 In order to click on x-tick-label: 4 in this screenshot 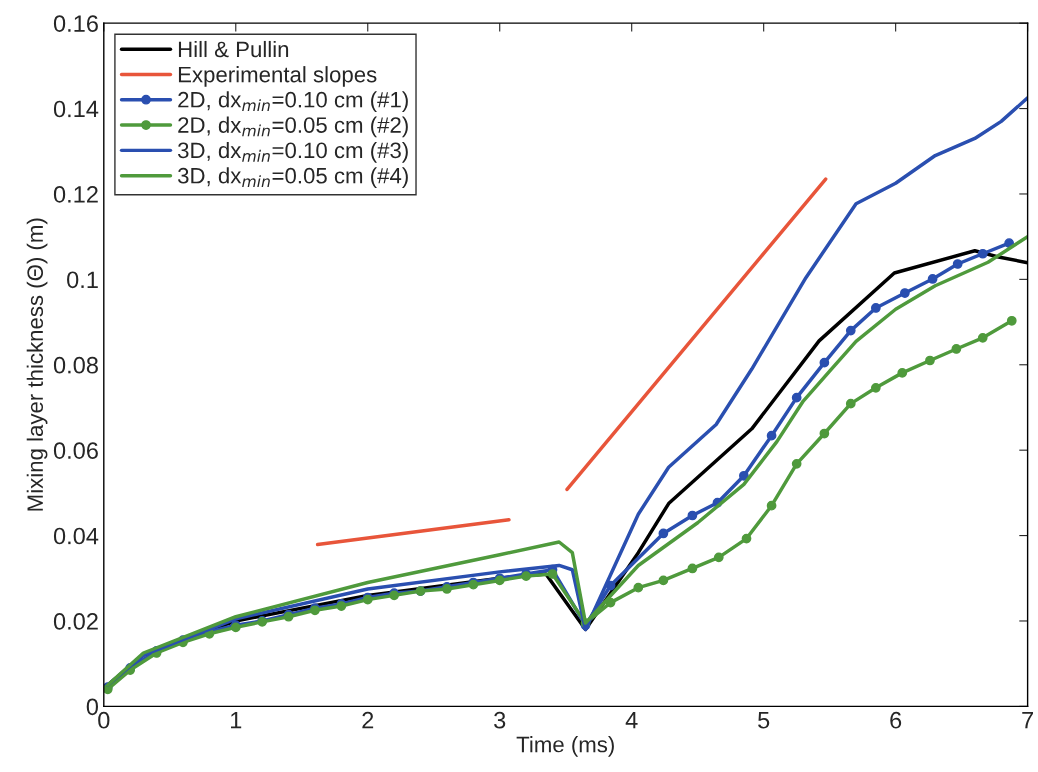, I will do `click(631, 720)`.